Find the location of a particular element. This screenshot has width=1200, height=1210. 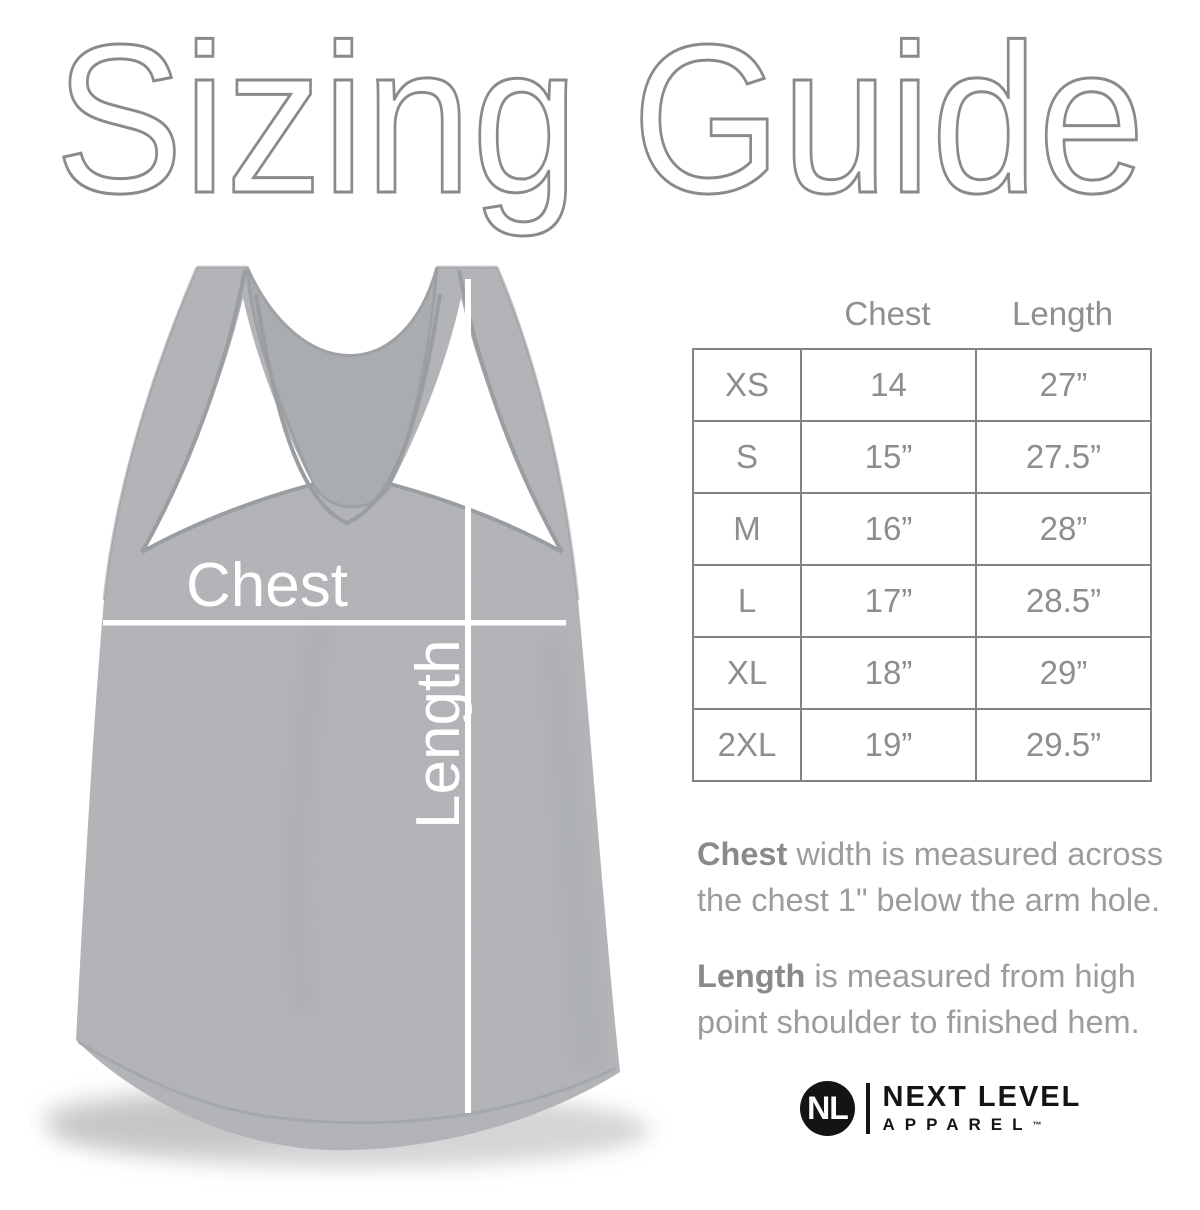

hem-stitch is located at coordinates (347, 1082).